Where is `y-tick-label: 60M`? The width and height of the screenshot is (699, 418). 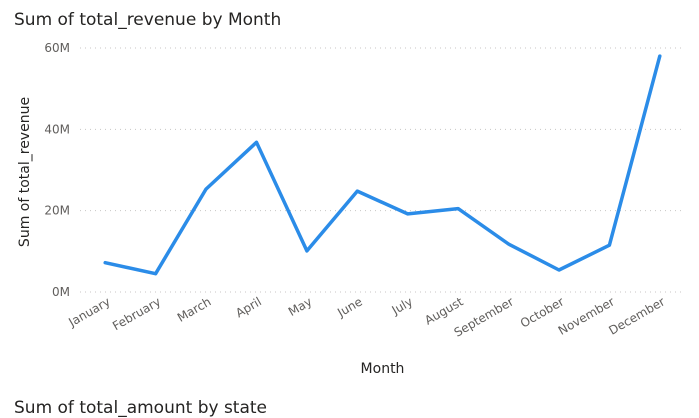 y-tick-label: 60M is located at coordinates (57, 48).